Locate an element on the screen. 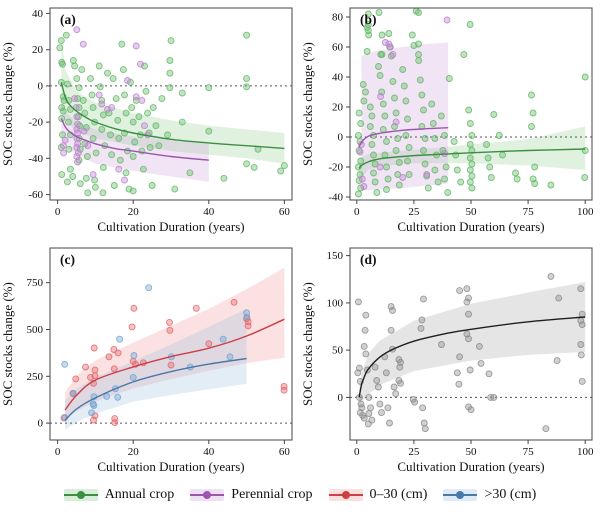 This screenshot has width=600, height=513. svg-text: 80 is located at coordinates (338, 18).